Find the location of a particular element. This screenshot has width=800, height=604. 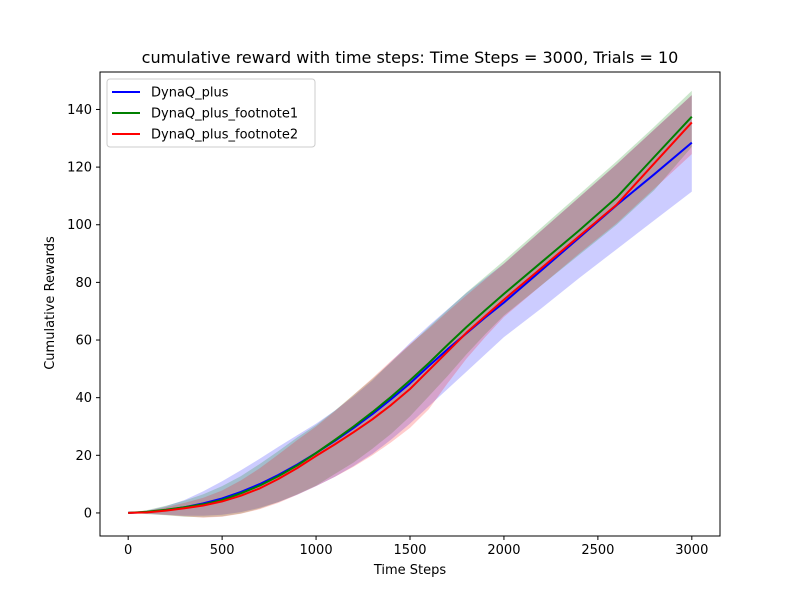

y-tick-label: 20 is located at coordinates (83, 456).